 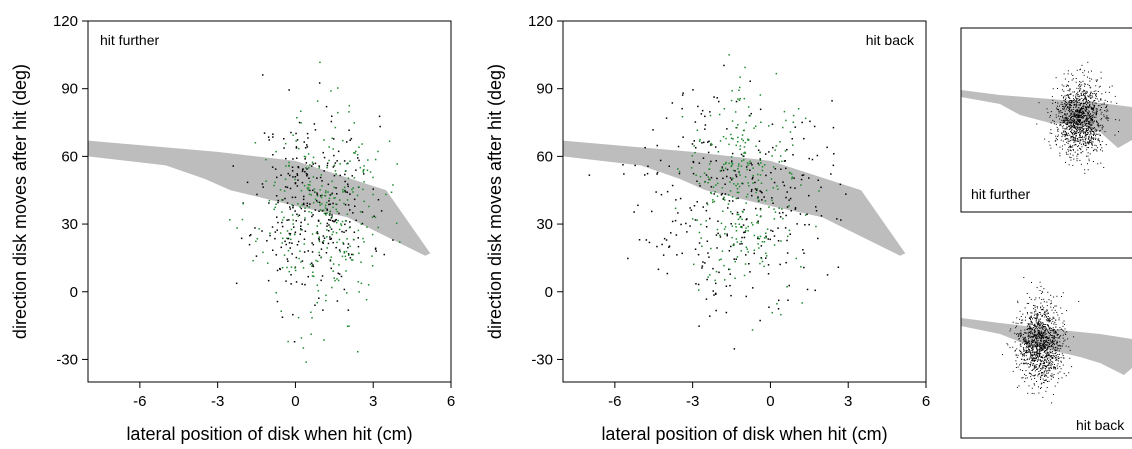 What do you see at coordinates (69, 156) in the screenshot?
I see `y-tick-label: 60` at bounding box center [69, 156].